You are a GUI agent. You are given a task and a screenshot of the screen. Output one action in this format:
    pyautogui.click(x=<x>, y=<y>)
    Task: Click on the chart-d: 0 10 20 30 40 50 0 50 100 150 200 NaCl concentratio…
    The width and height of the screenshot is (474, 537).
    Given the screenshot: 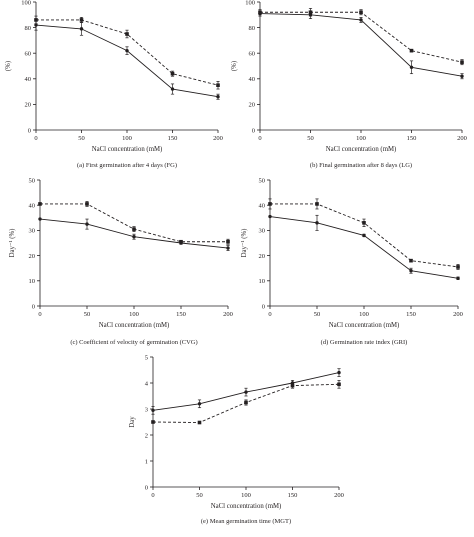 What is the action you would take?
    pyautogui.click(x=352, y=261)
    